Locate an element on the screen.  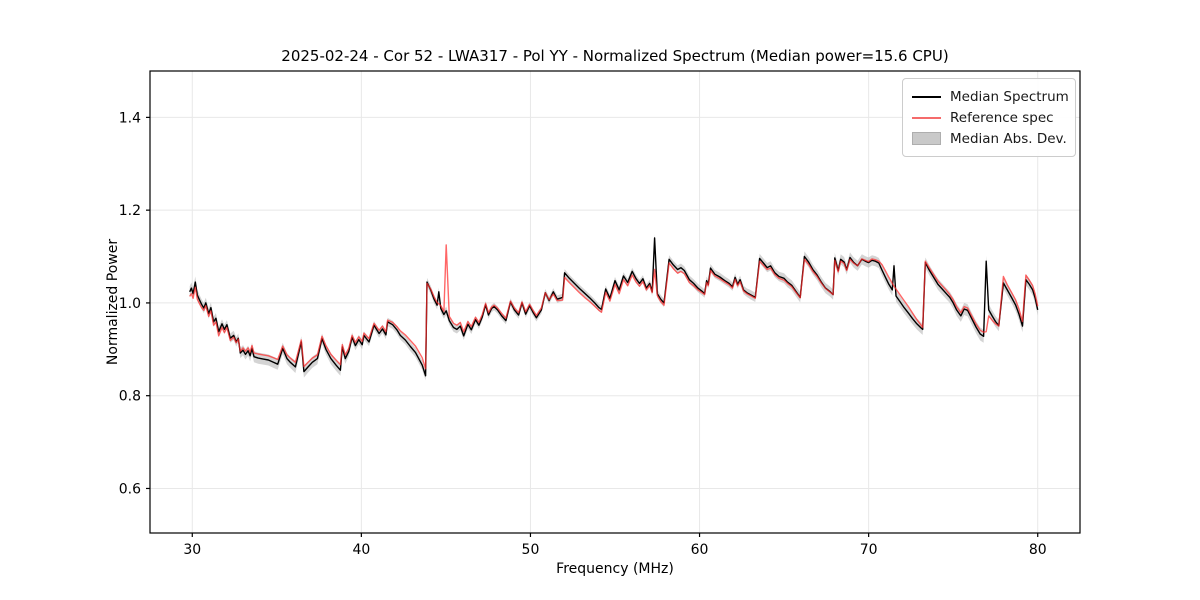
x-axis-label: Frequency (MHz) is located at coordinates (615, 569).